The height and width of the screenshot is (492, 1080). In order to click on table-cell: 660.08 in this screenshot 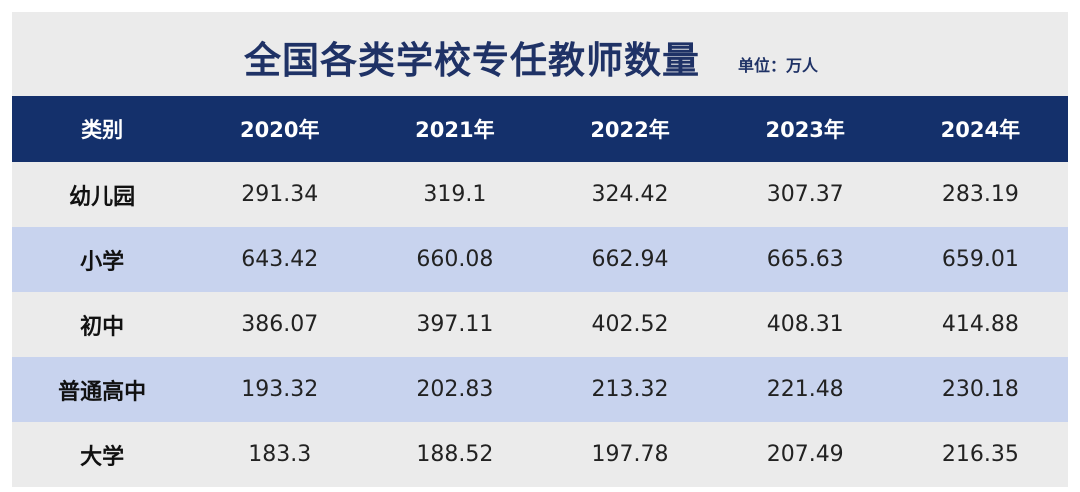, I will do `click(455, 259)`.